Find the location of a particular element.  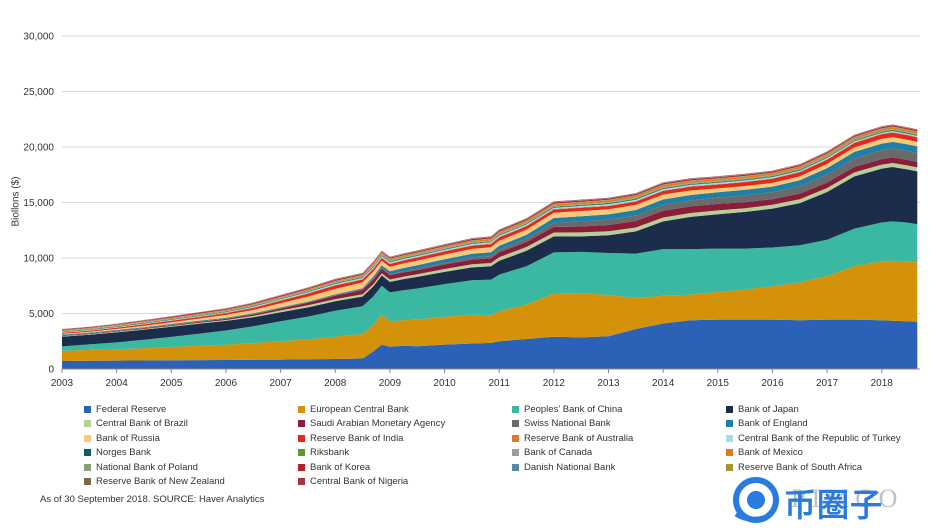

legend-label: Bank of Russia is located at coordinates (128, 438).